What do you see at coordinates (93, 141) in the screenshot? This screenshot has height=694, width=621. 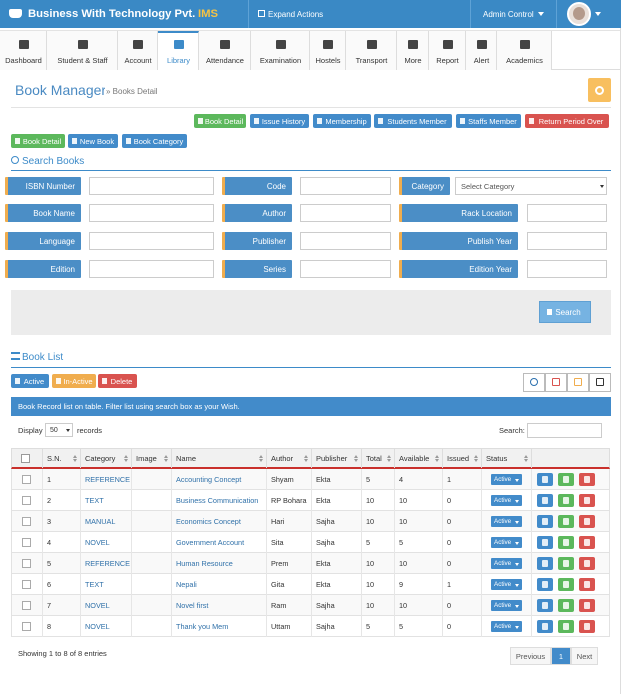 I see `sub-tab: New Book` at bounding box center [93, 141].